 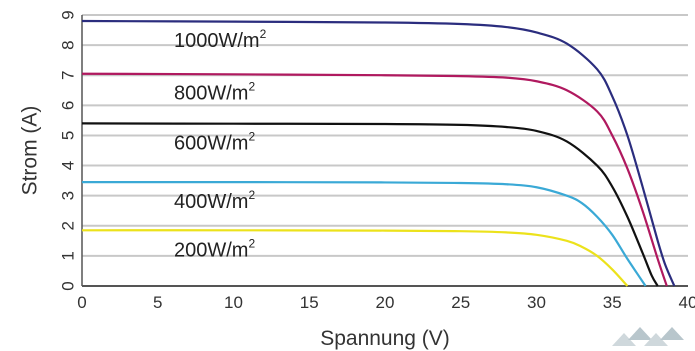 What do you see at coordinates (309, 302) in the screenshot?
I see `x-tick-label: 15` at bounding box center [309, 302].